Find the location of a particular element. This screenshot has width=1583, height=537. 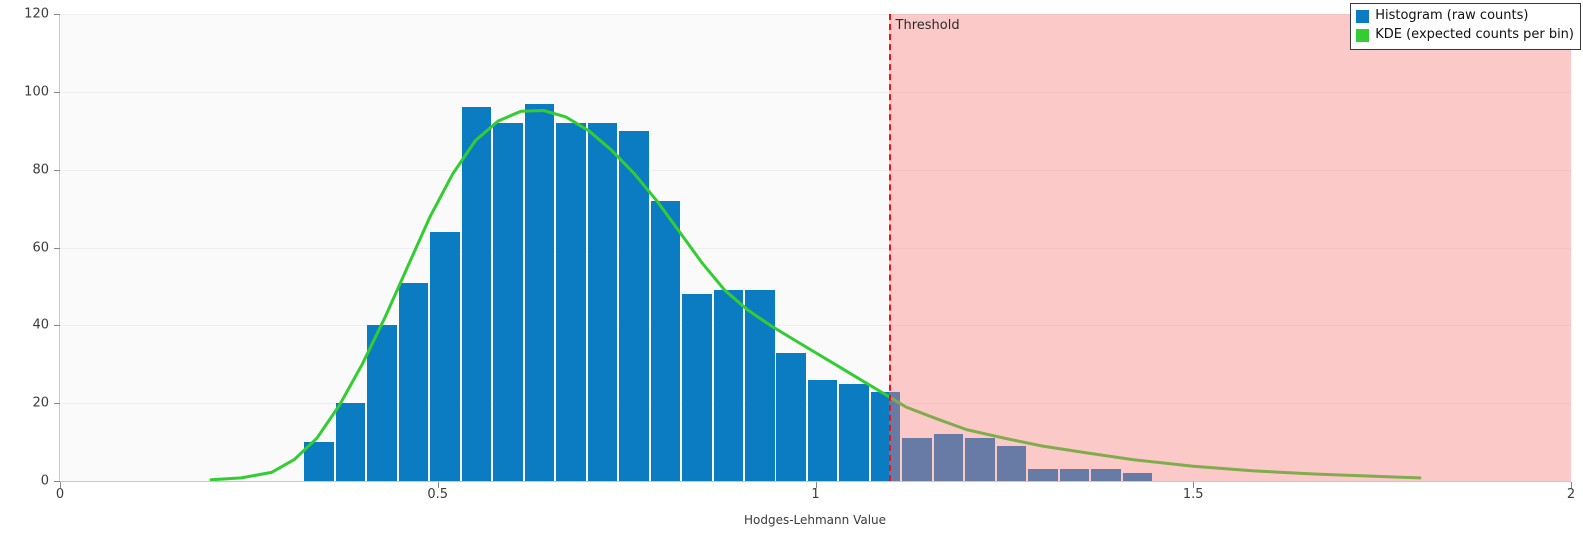

y-tick-label: 40 is located at coordinates (40, 325).